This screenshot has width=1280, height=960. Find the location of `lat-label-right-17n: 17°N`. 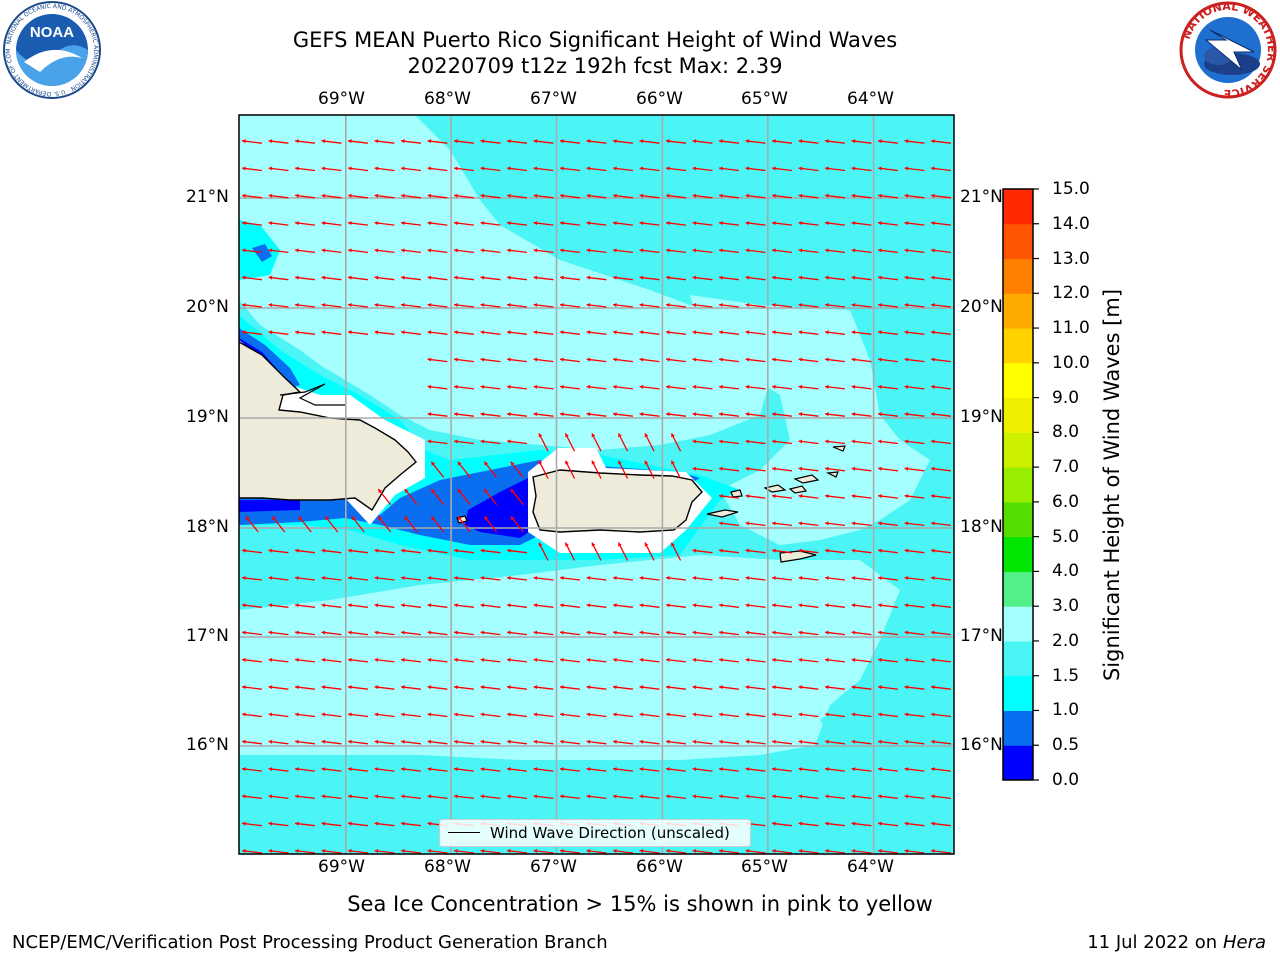

lat-label-right-17n: 17°N is located at coordinates (981, 636).